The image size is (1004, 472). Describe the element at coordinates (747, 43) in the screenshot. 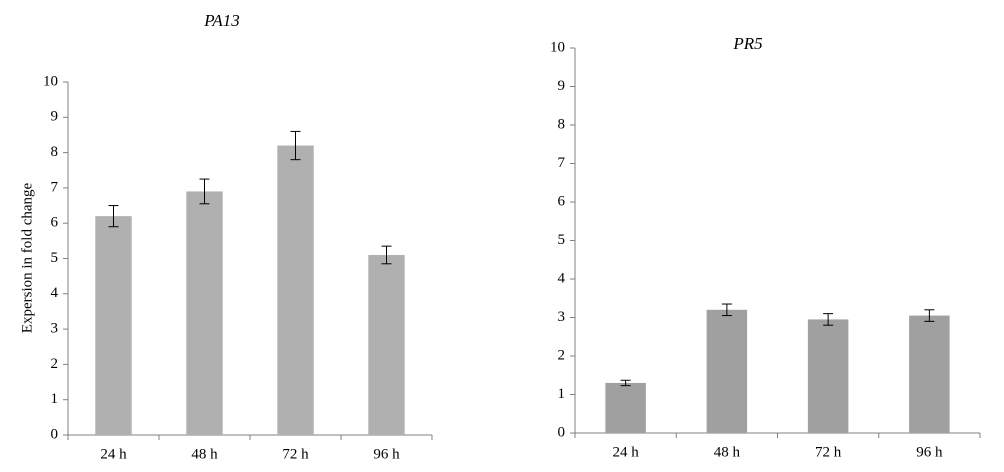

I see `chart-title: PR5` at that location.